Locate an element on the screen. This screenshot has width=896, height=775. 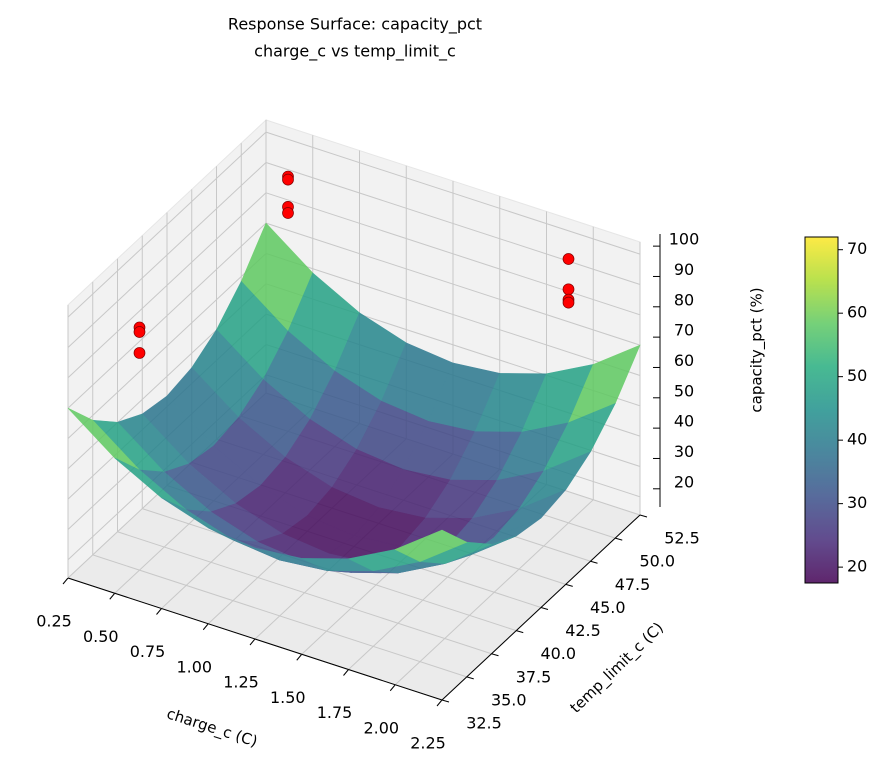
x-tick-label: 0.75 is located at coordinates (148, 651).